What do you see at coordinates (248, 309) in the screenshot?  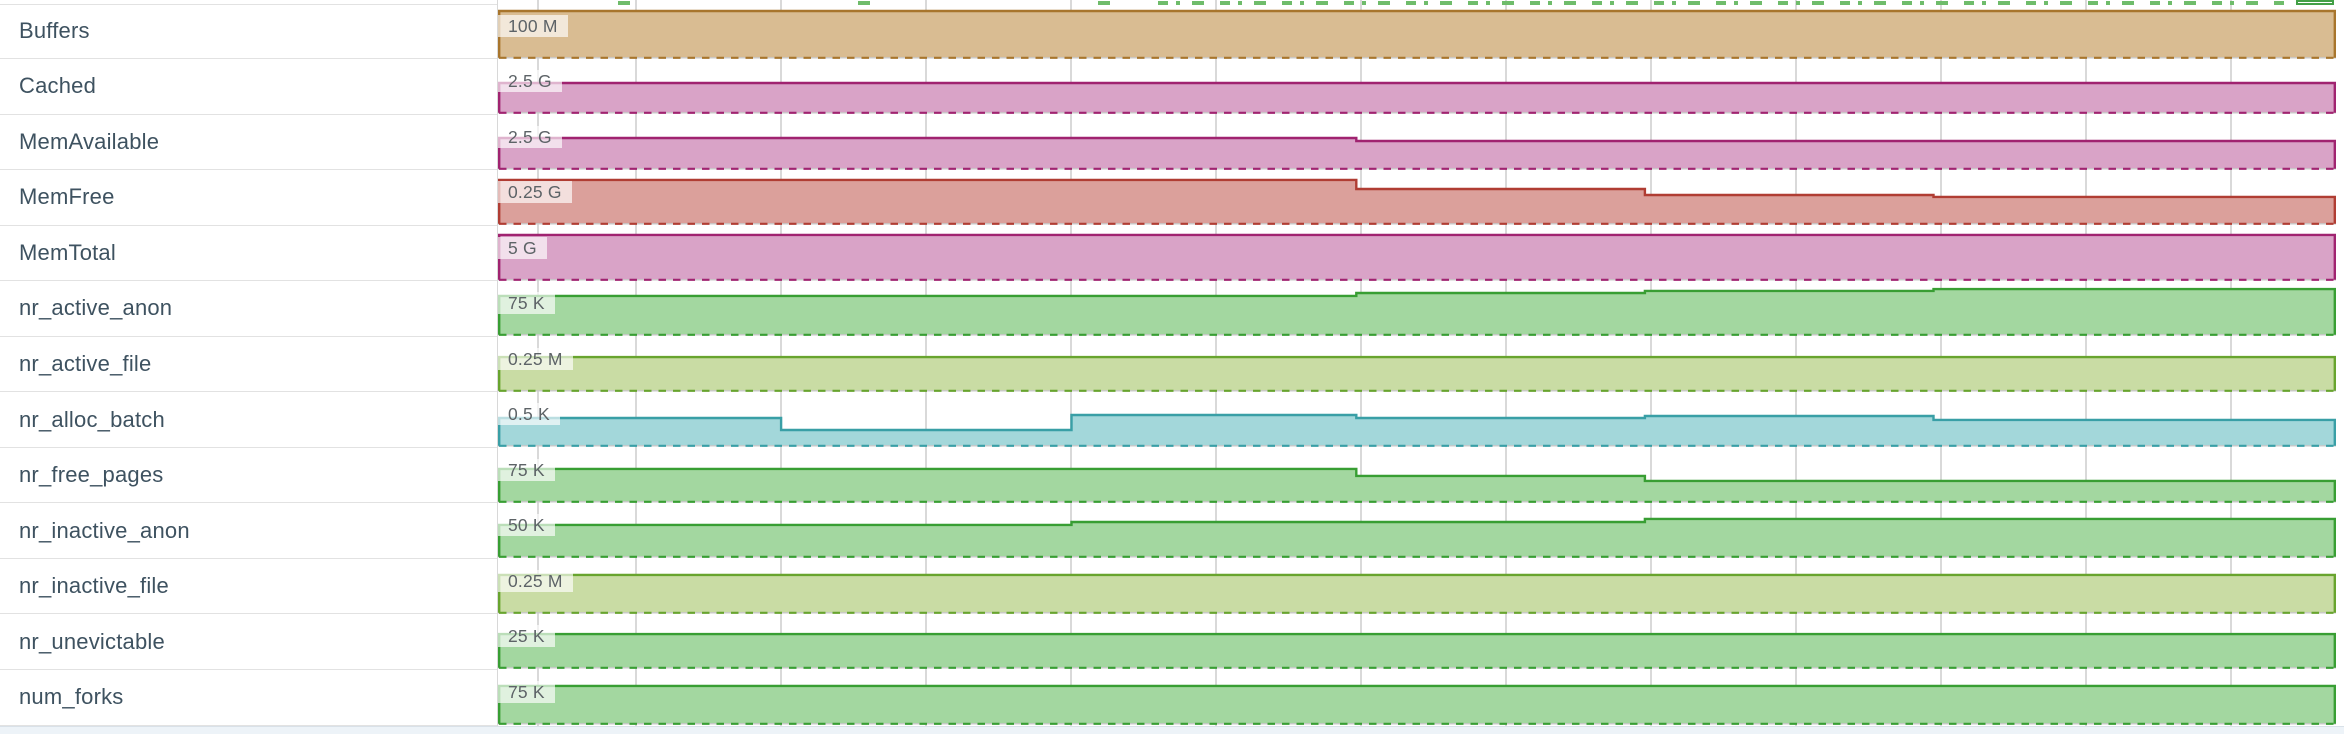 I see `track-label-row-nr_active_anon: nr_active_anon` at bounding box center [248, 309].